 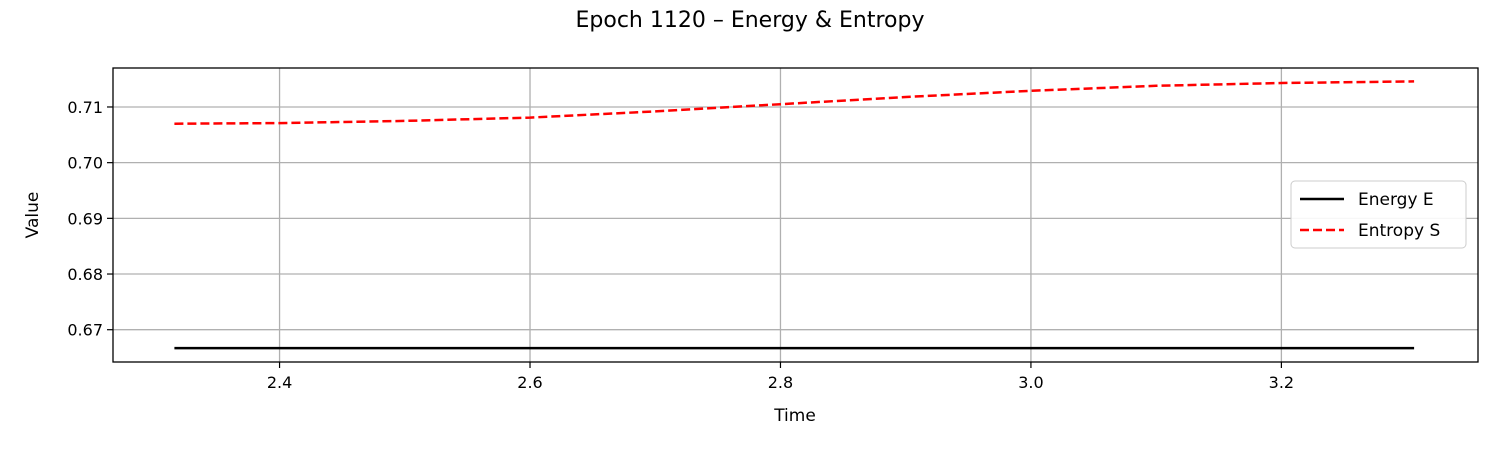 What do you see at coordinates (1030, 382) in the screenshot?
I see `x-tick-label: 3.0` at bounding box center [1030, 382].